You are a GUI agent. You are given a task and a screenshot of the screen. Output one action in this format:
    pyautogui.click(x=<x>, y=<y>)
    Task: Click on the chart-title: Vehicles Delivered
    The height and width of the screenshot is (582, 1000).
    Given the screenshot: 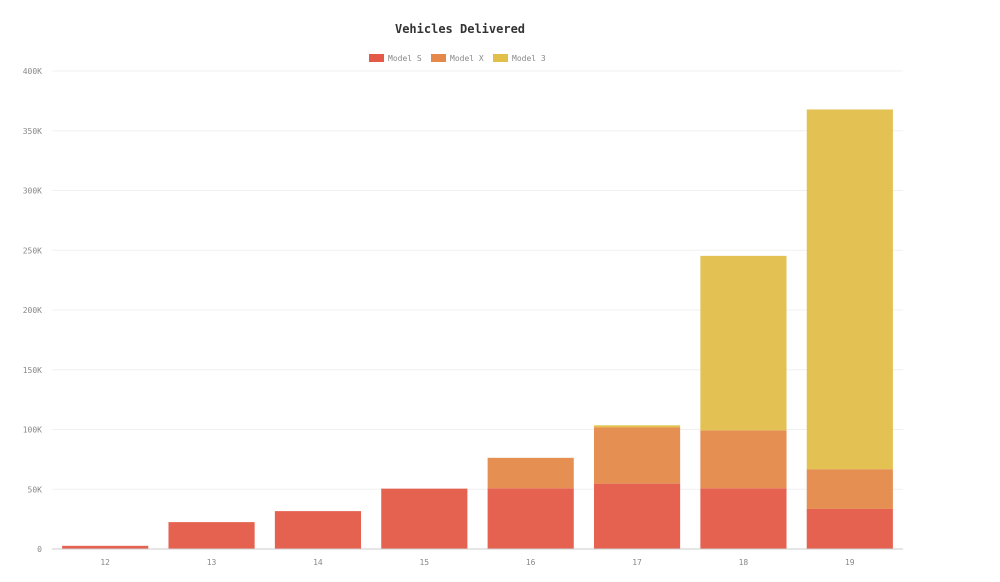 What is the action you would take?
    pyautogui.click(x=460, y=29)
    